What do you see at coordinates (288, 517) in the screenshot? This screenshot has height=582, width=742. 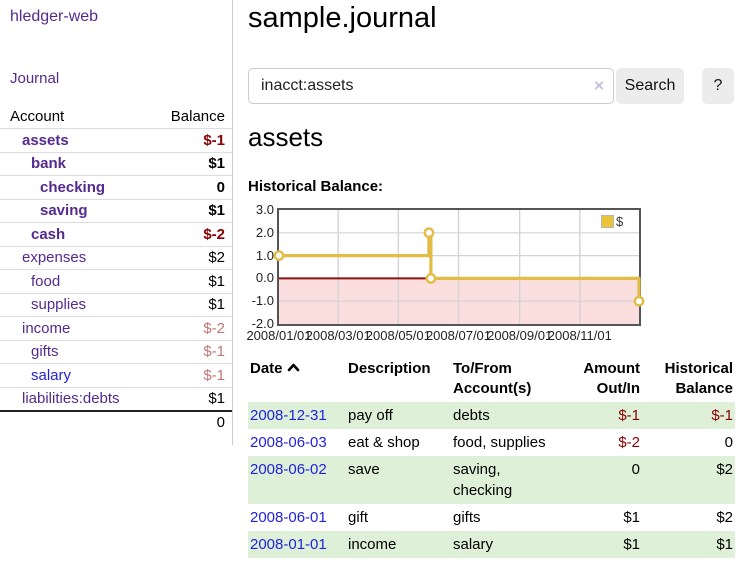 I see `transaction-date-link: 2008-06-01` at bounding box center [288, 517].